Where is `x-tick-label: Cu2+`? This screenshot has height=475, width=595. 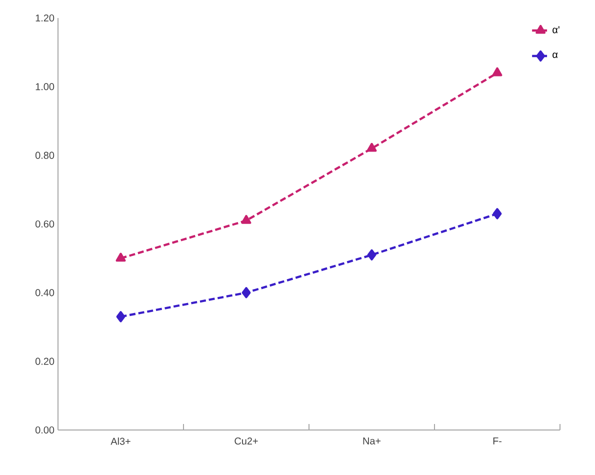 x-tick-label: Cu2+ is located at coordinates (246, 441).